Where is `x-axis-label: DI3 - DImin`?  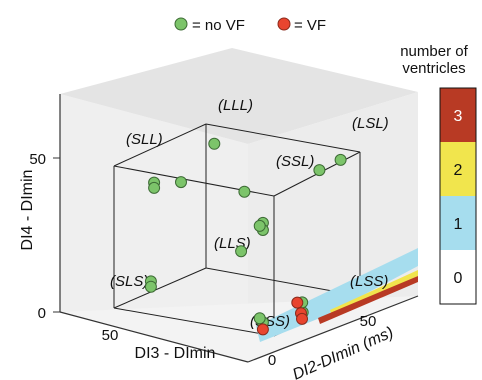
x-axis-label: DI3 - DImin is located at coordinates (175, 353).